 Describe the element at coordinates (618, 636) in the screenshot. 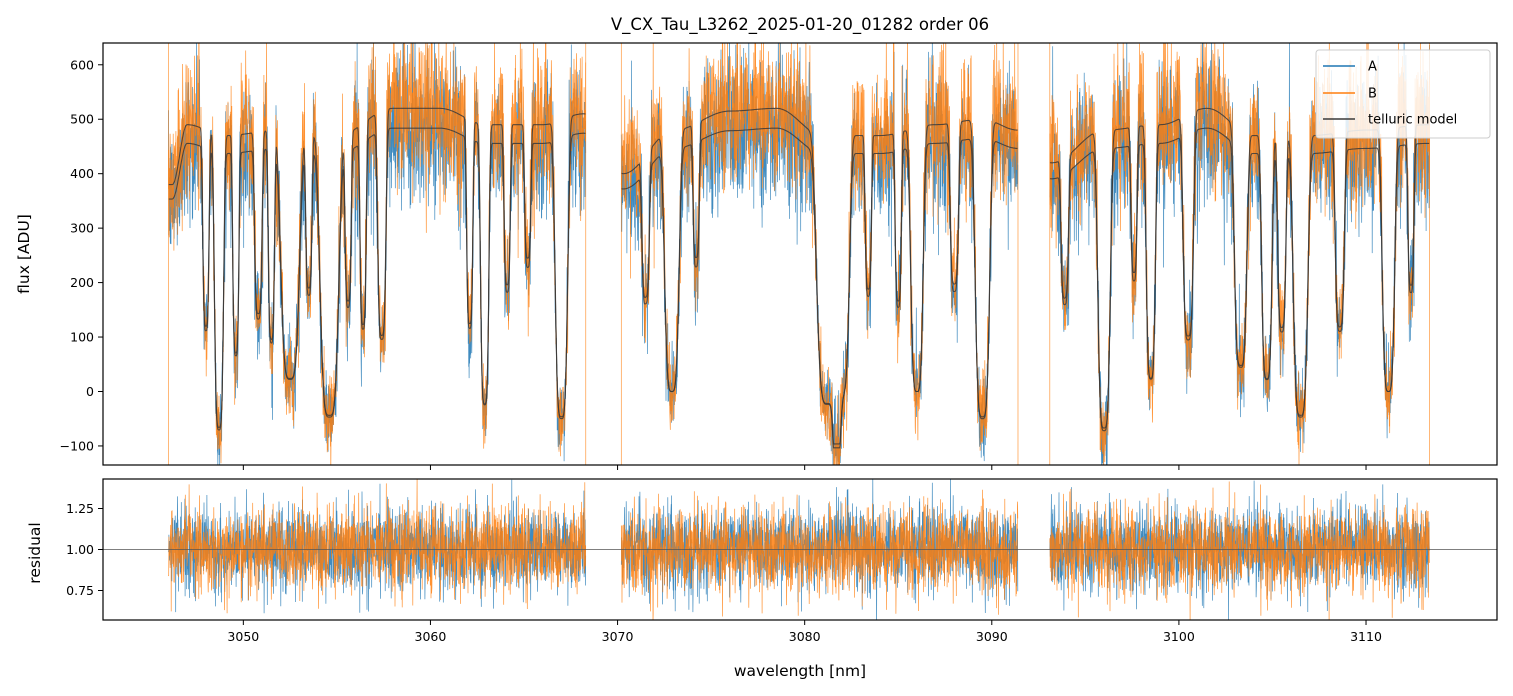

I see `residual-x-tick-label: 3070` at that location.